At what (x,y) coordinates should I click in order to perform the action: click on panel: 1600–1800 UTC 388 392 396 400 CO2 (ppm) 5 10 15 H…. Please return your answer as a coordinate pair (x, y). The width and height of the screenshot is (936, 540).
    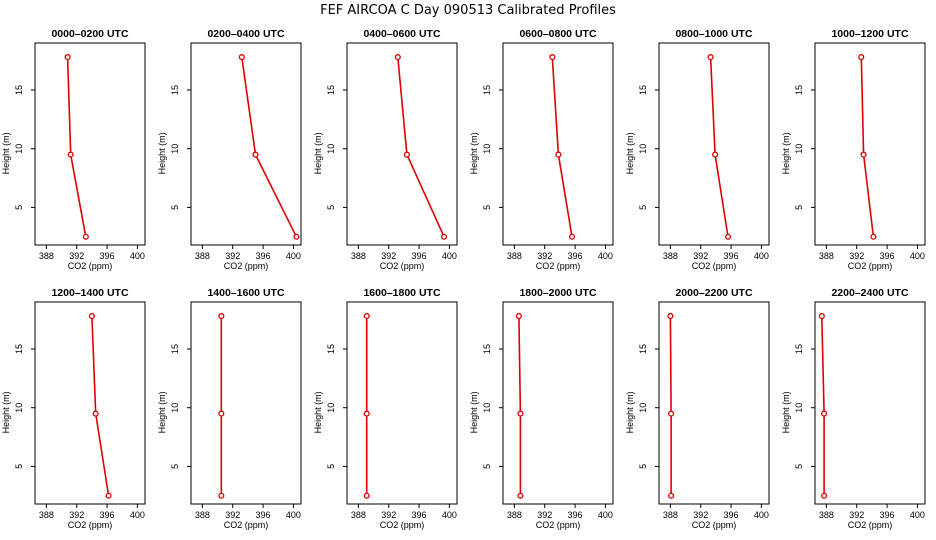
    Looking at the image, I should click on (385, 408).